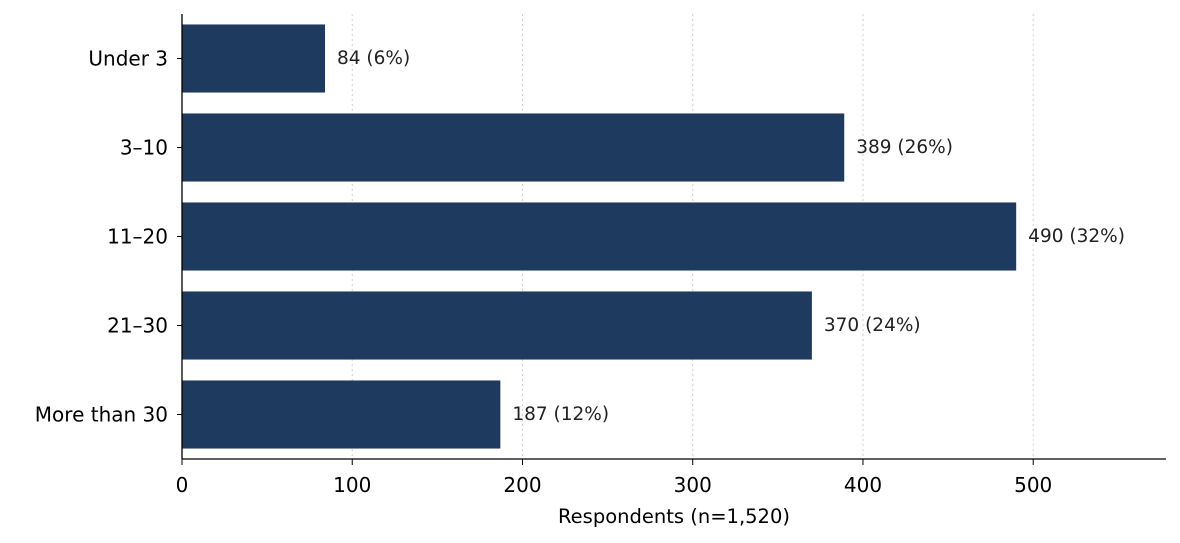 Image resolution: width=1180 pixels, height=543 pixels. Describe the element at coordinates (1033, 485) in the screenshot. I see `x-tick-label: 500` at that location.